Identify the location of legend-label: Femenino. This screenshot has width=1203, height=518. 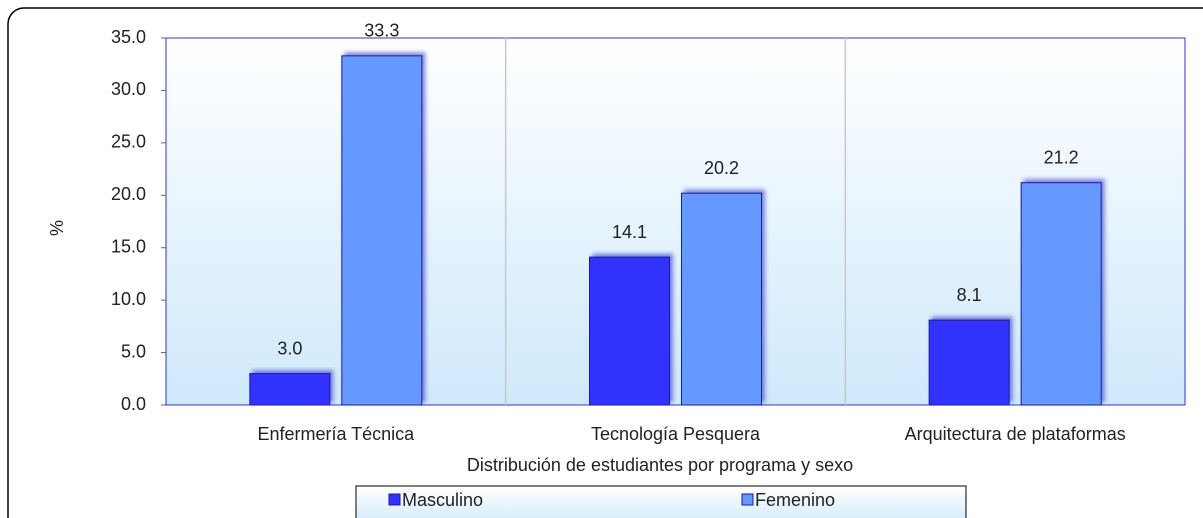
(795, 500).